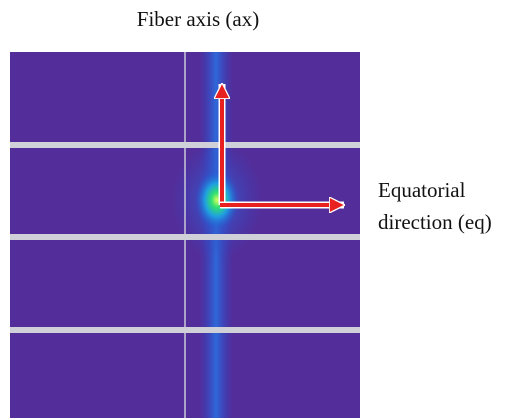 This screenshot has height=418, width=531. What do you see at coordinates (422, 190) in the screenshot?
I see `side-label: Equatorial` at bounding box center [422, 190].